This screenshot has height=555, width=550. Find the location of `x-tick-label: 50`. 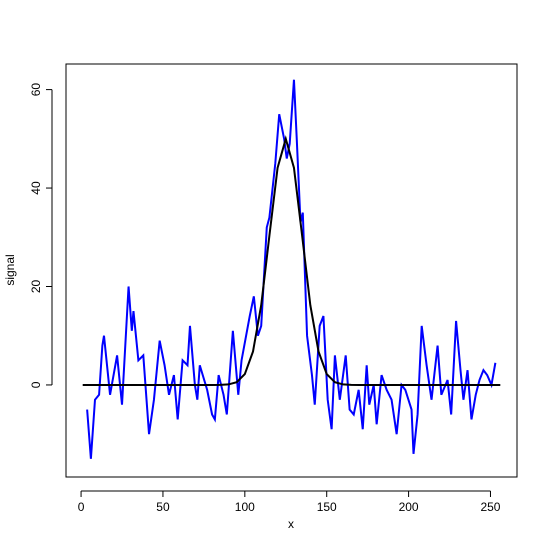

x-tick-label: 50 is located at coordinates (163, 507).